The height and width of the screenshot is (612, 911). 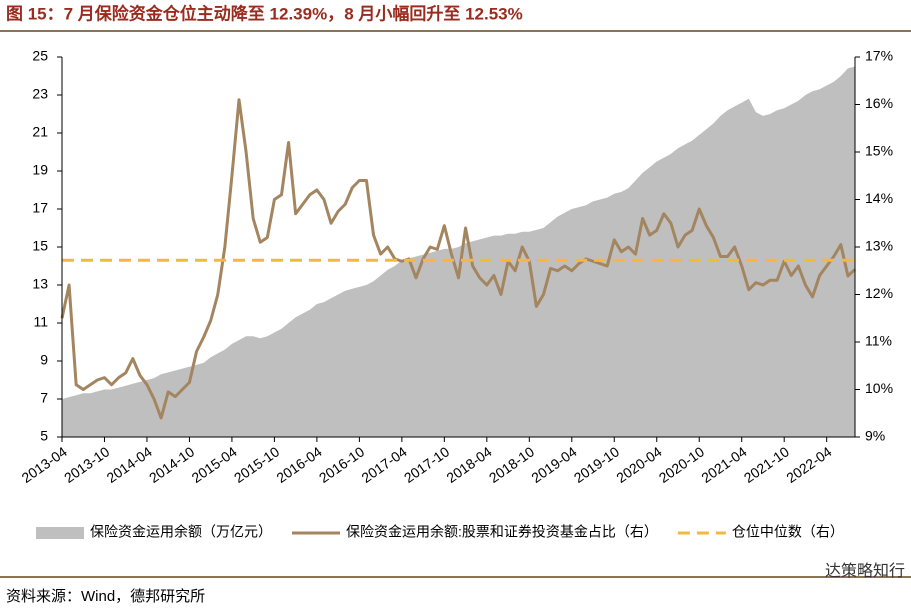 I want to click on y-tick-label: 17, so click(x=40, y=208).